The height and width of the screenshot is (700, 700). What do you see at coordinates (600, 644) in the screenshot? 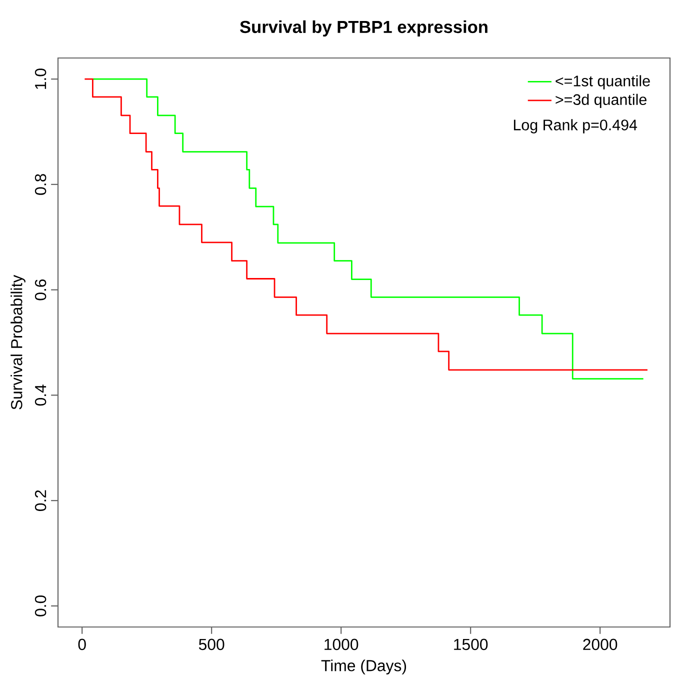
I see `x-tick-label: 2000` at bounding box center [600, 644].